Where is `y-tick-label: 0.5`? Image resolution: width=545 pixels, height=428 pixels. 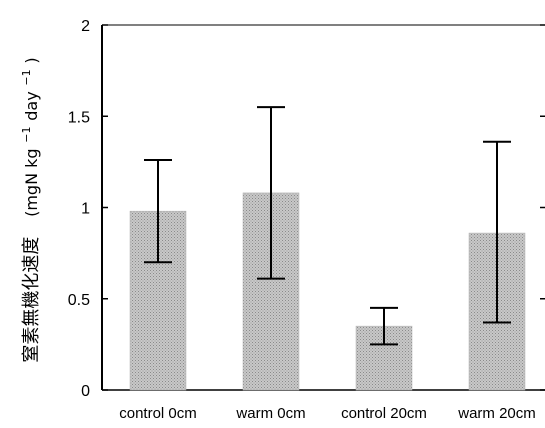 y-tick-label: 0.5 is located at coordinates (79, 300).